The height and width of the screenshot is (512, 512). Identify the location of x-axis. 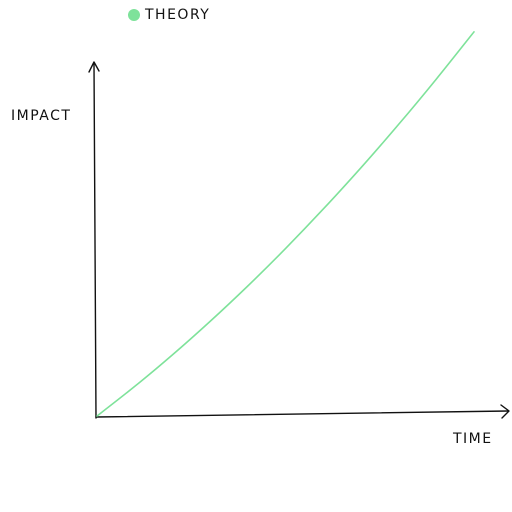
(302, 411).